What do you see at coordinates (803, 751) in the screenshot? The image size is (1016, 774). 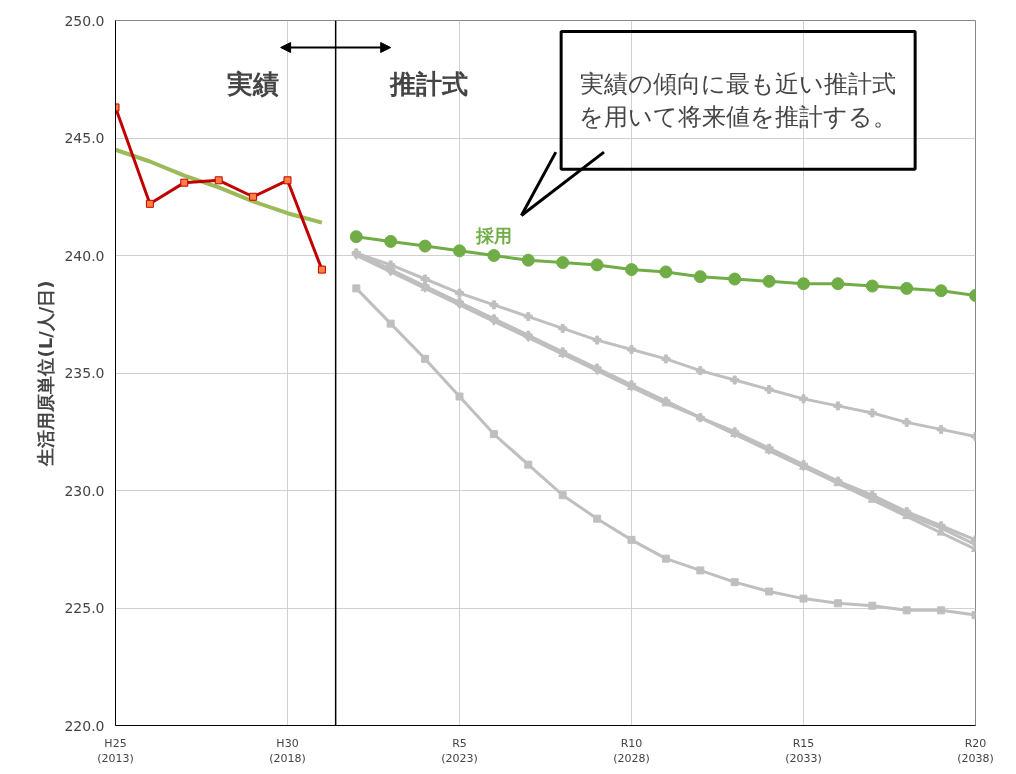 I see `x-tick-label: R15 (2033)` at bounding box center [803, 751].